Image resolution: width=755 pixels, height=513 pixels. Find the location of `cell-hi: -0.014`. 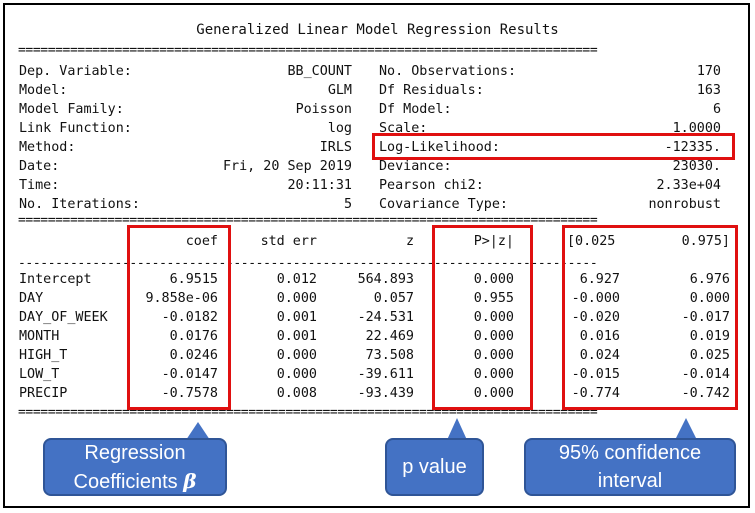

cell-hi: -0.014 is located at coordinates (705, 374).